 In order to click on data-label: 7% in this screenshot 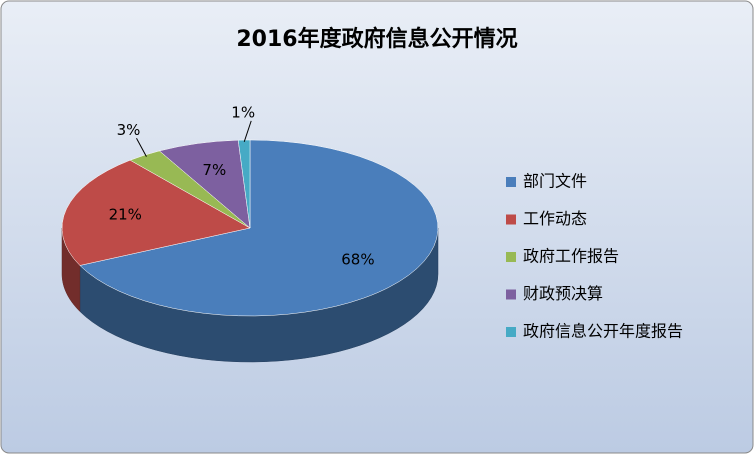, I will do `click(214, 170)`.